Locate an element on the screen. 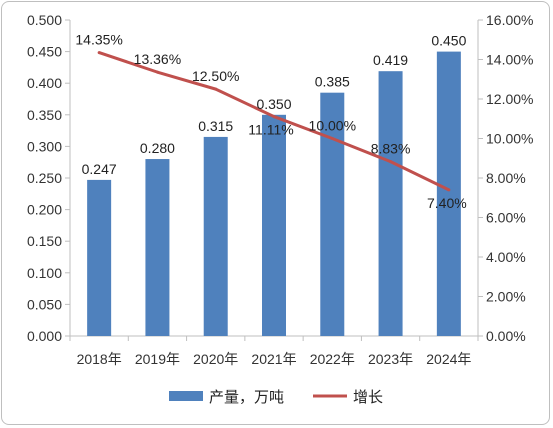 The image size is (553, 428). y-left-tick-label: 0.250 is located at coordinates (44, 178).